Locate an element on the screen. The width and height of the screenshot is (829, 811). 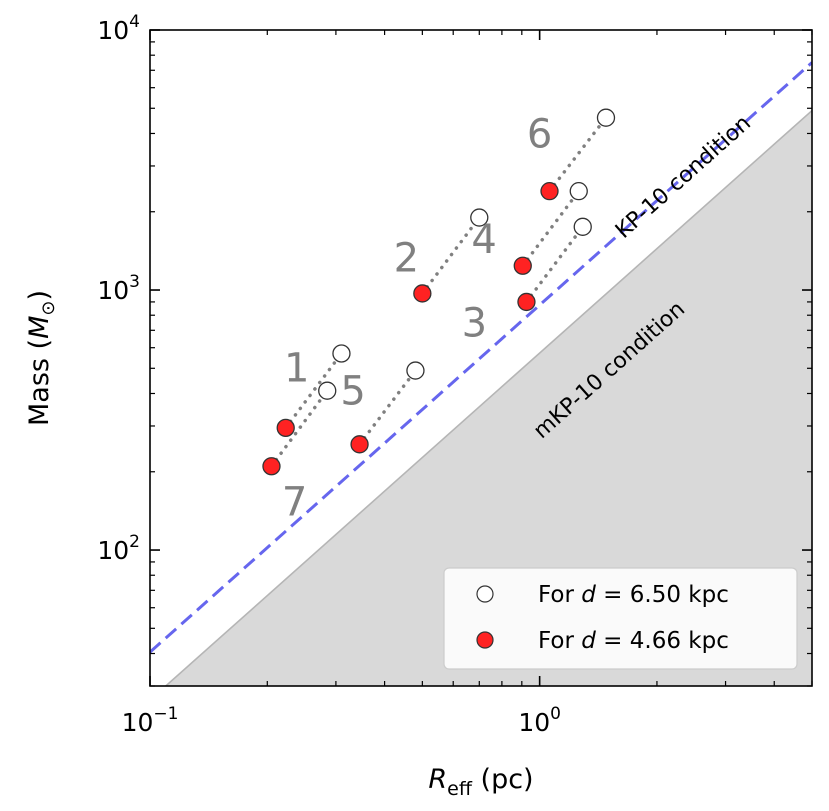
x-axis-label-subscript: eff is located at coordinates (460, 789).